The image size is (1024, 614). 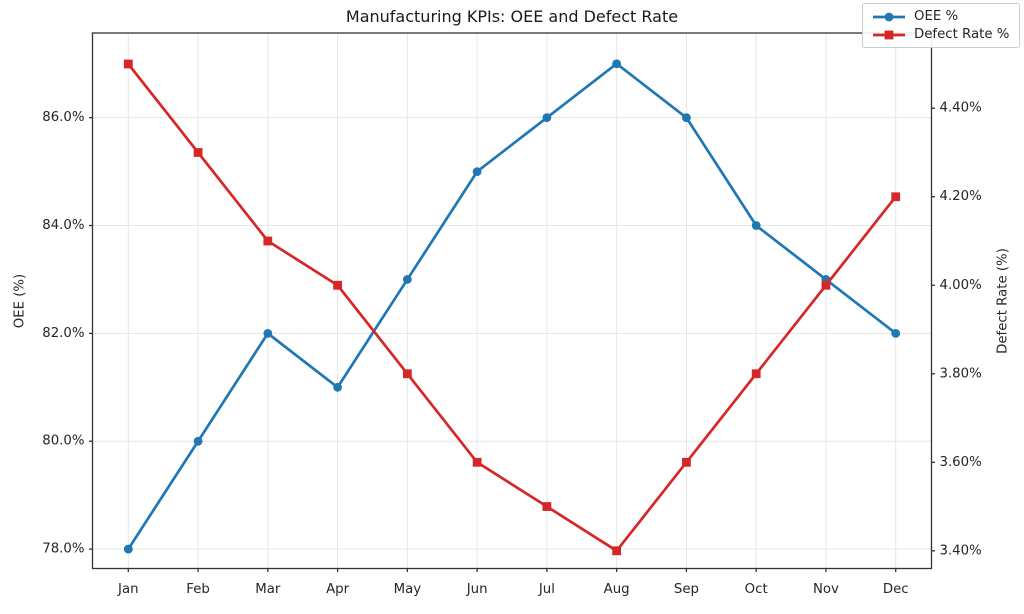 I want to click on right-tick-label: 4.40%, so click(x=961, y=108).